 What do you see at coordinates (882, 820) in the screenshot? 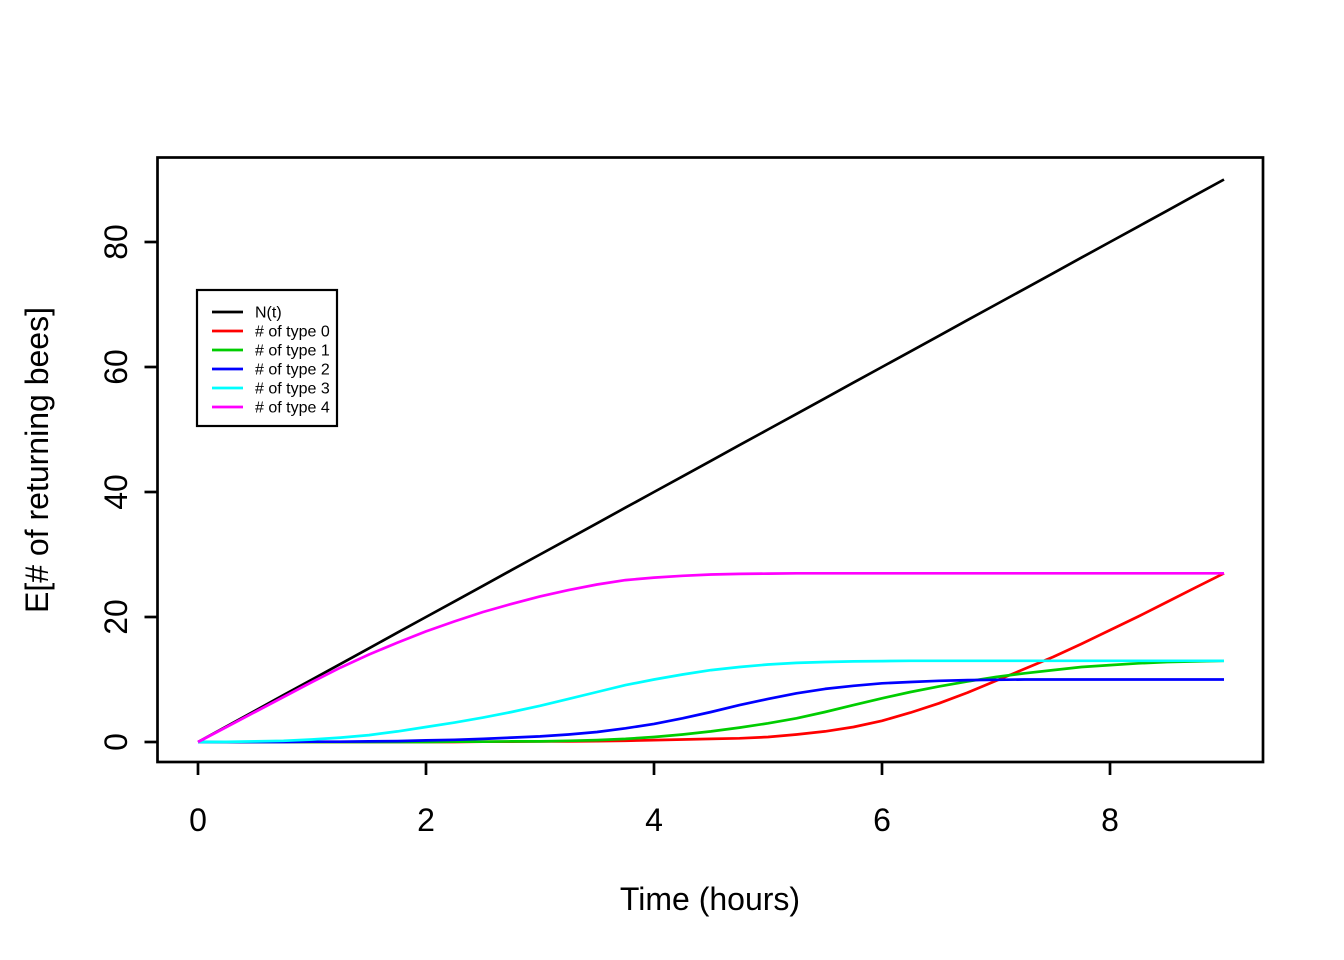
I see `x-tick-label: 6` at bounding box center [882, 820].